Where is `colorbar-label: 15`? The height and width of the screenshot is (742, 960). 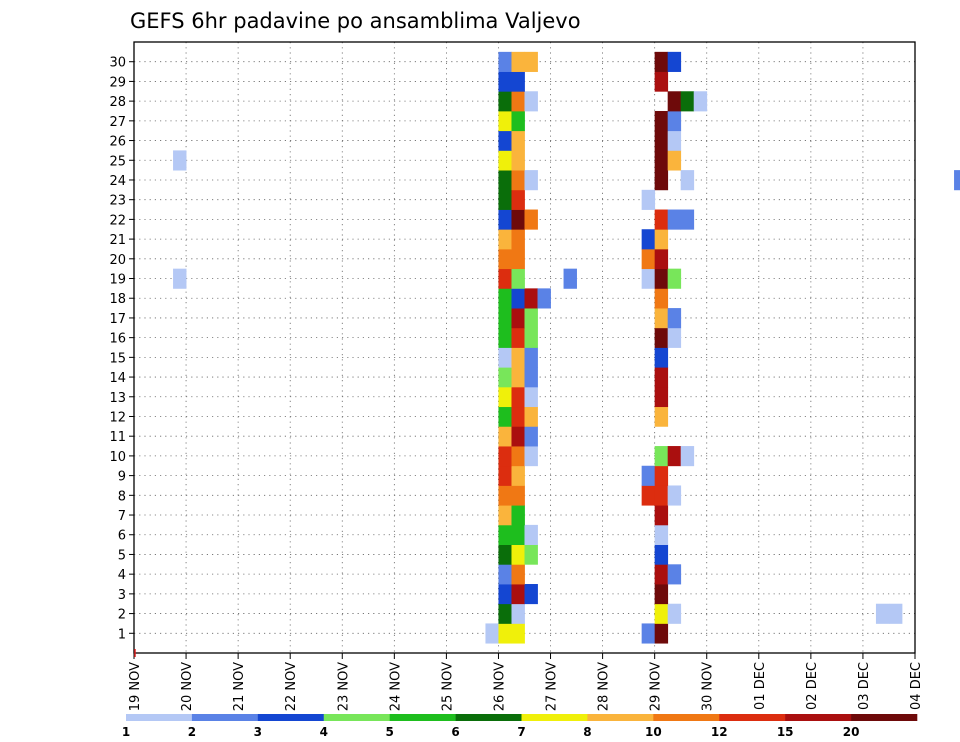 colorbar-label: 15 is located at coordinates (785, 732).